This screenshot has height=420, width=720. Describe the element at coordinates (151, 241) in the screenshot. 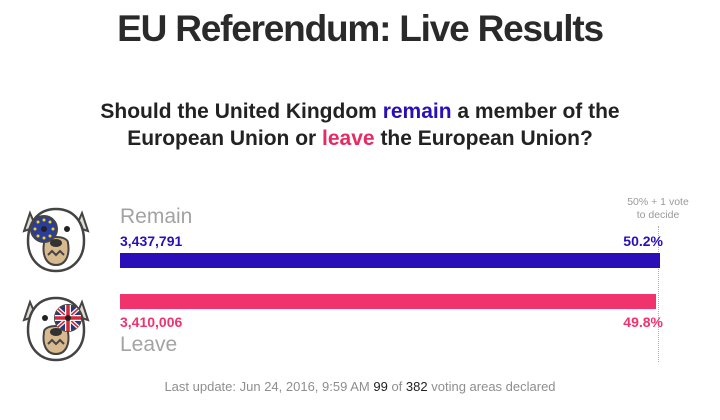

I see `remain-vote-count: 3,437,791` at that location.